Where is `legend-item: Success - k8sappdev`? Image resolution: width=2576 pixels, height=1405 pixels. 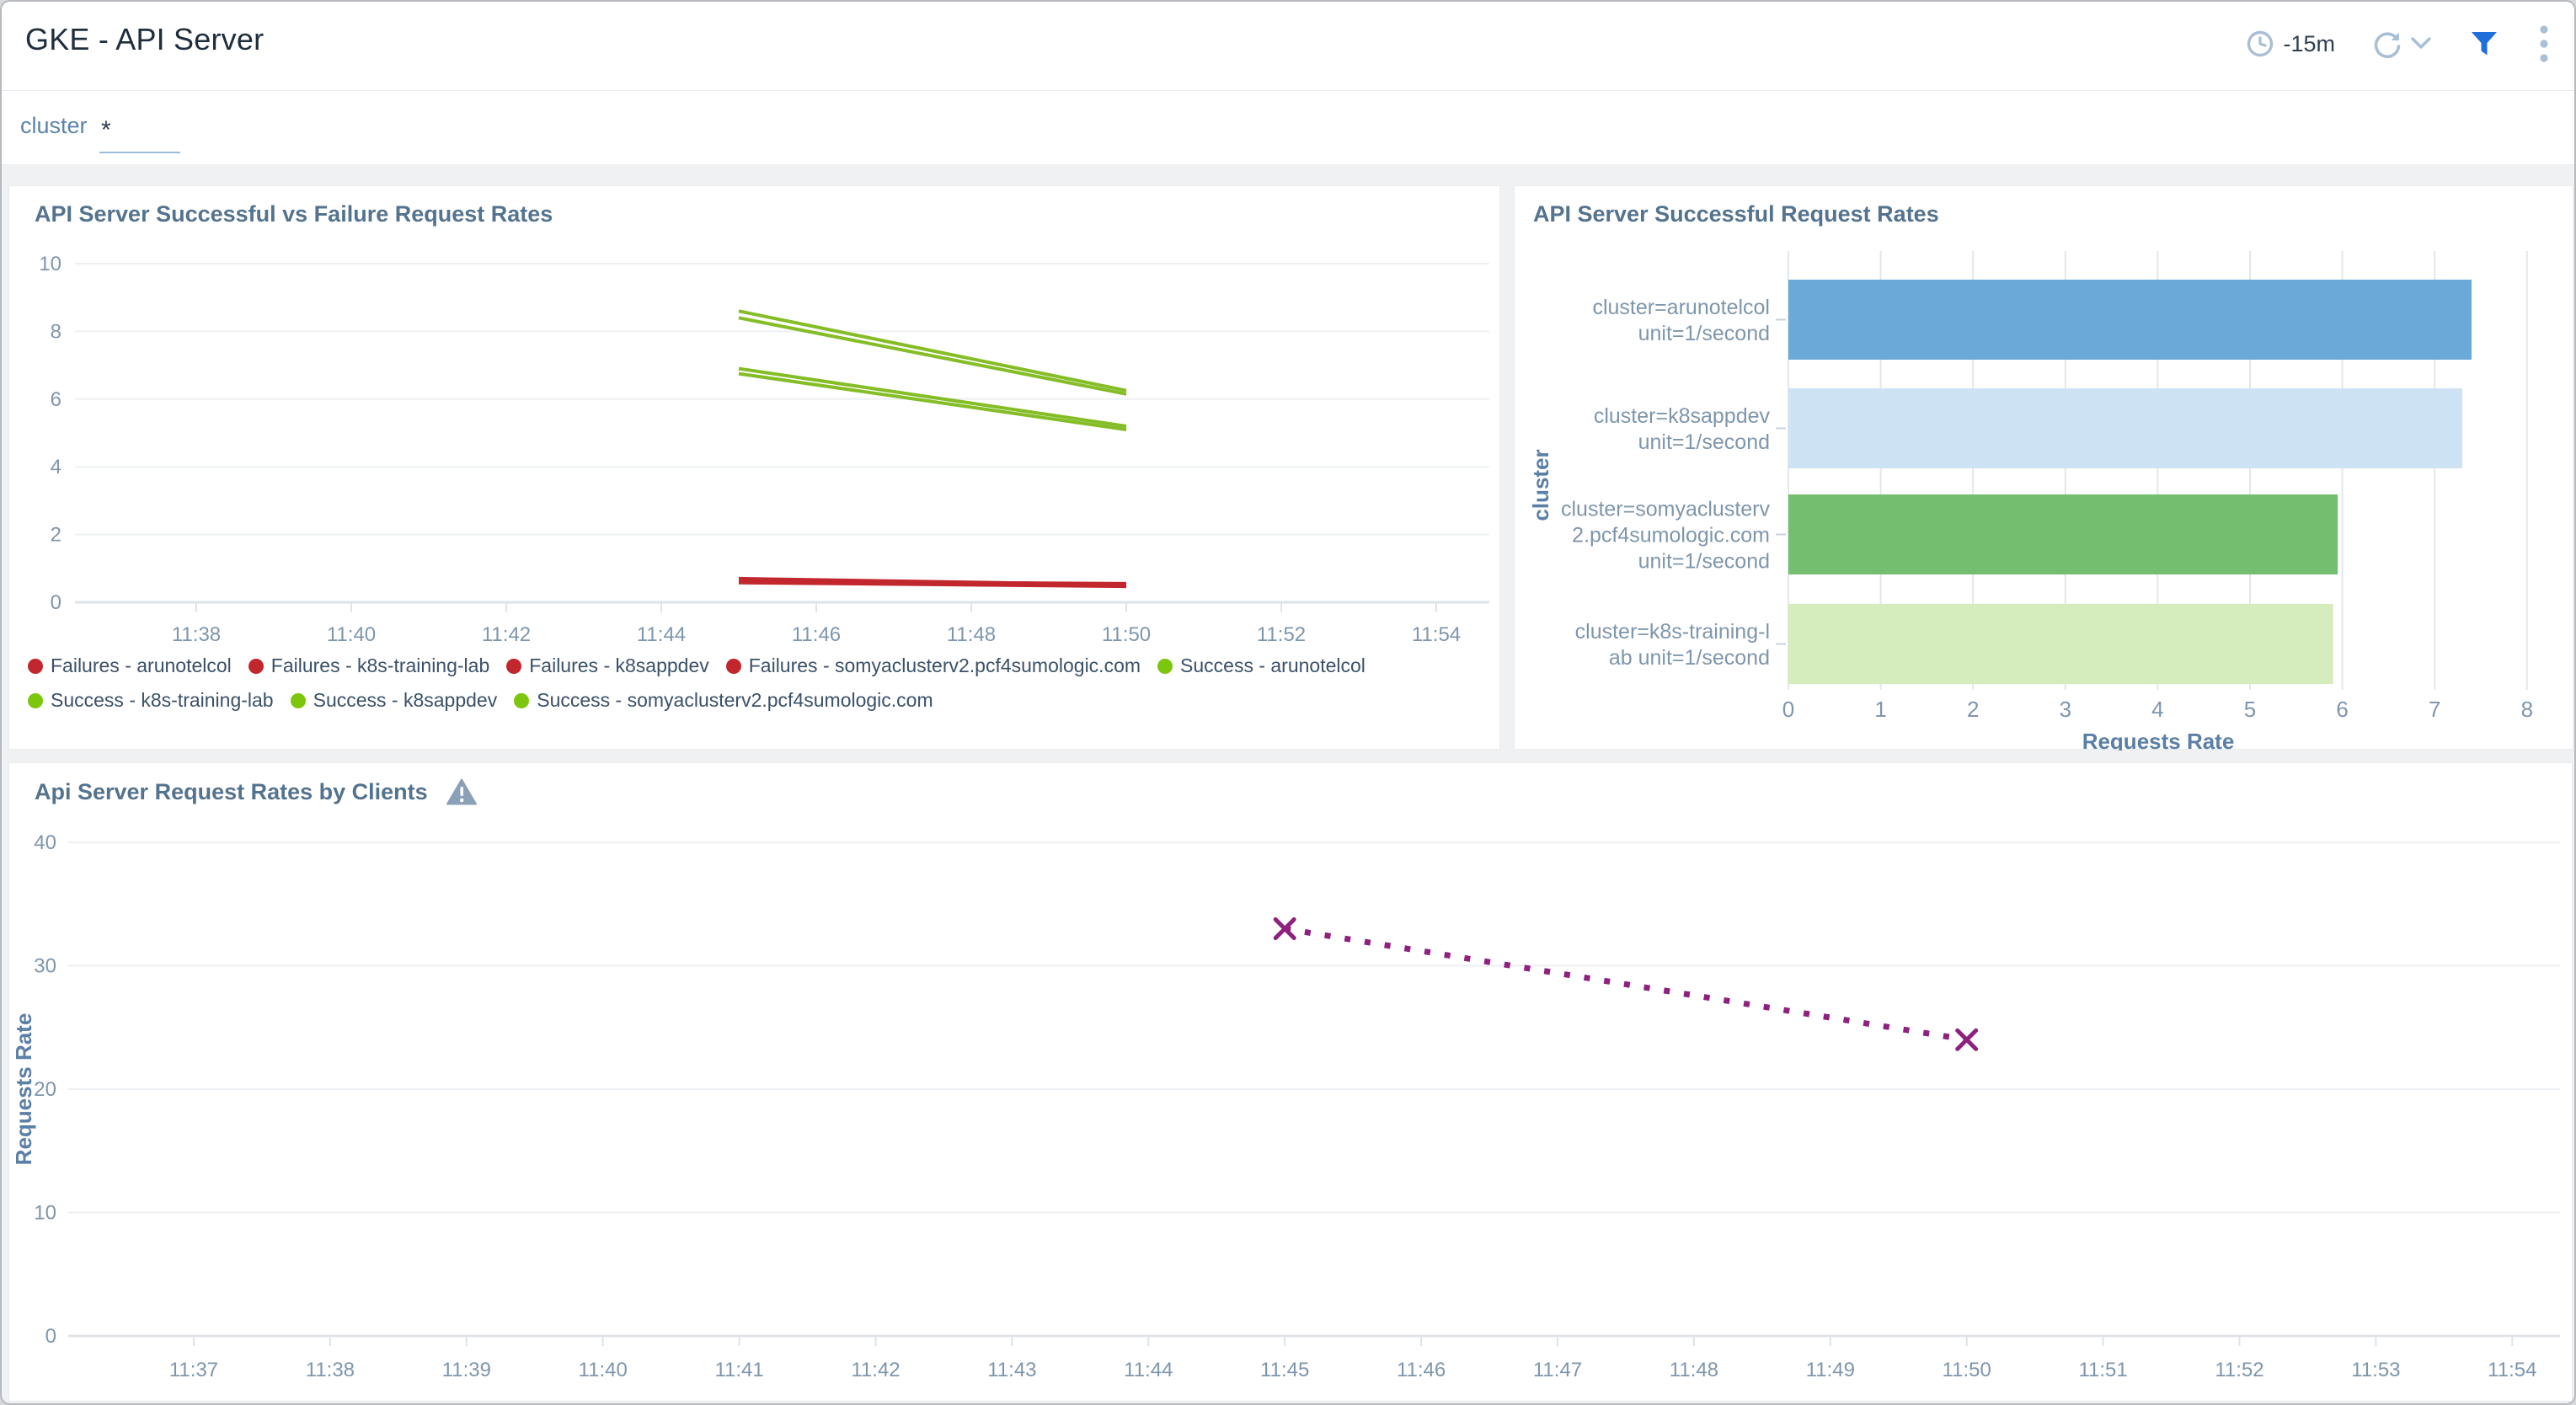
legend-item: Success - k8sappdev is located at coordinates (394, 701).